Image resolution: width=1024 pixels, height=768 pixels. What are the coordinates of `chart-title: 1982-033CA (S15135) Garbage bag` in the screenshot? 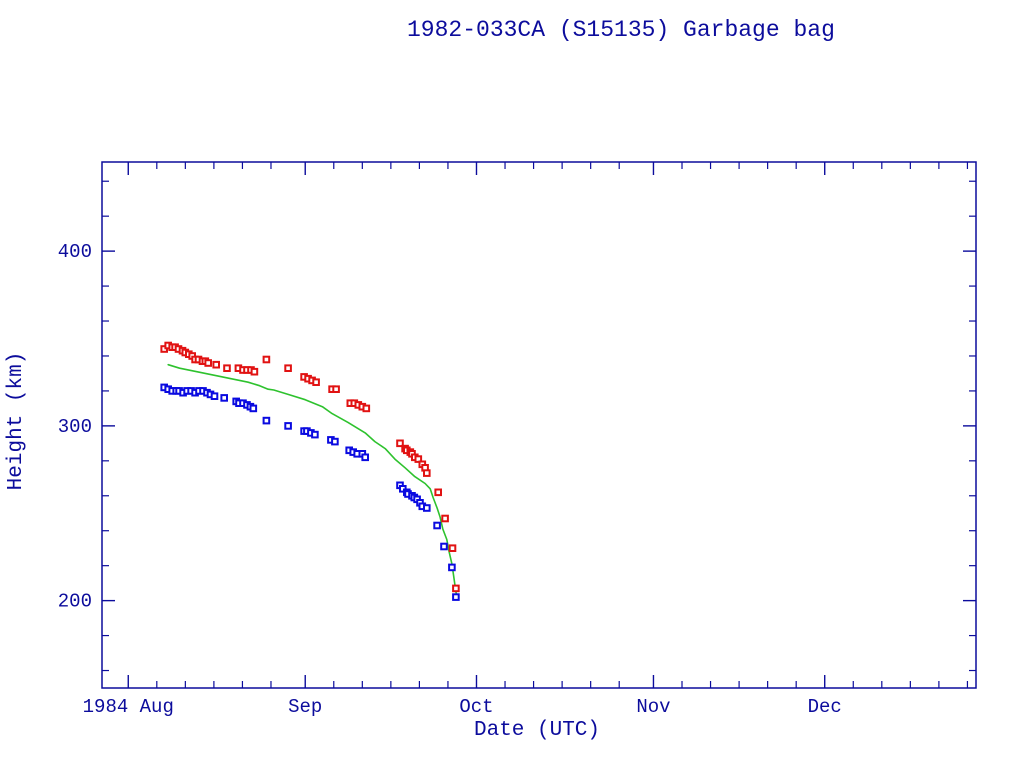 It's located at (621, 30).